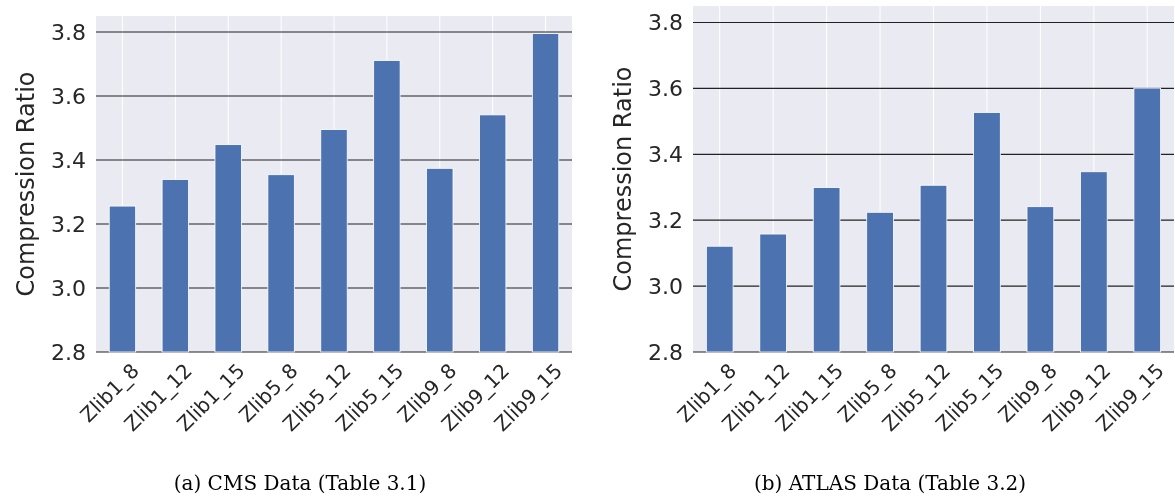  What do you see at coordinates (890, 483) in the screenshot?
I see `text: (b) ATLAS Data (Table 3.2)` at bounding box center [890, 483].